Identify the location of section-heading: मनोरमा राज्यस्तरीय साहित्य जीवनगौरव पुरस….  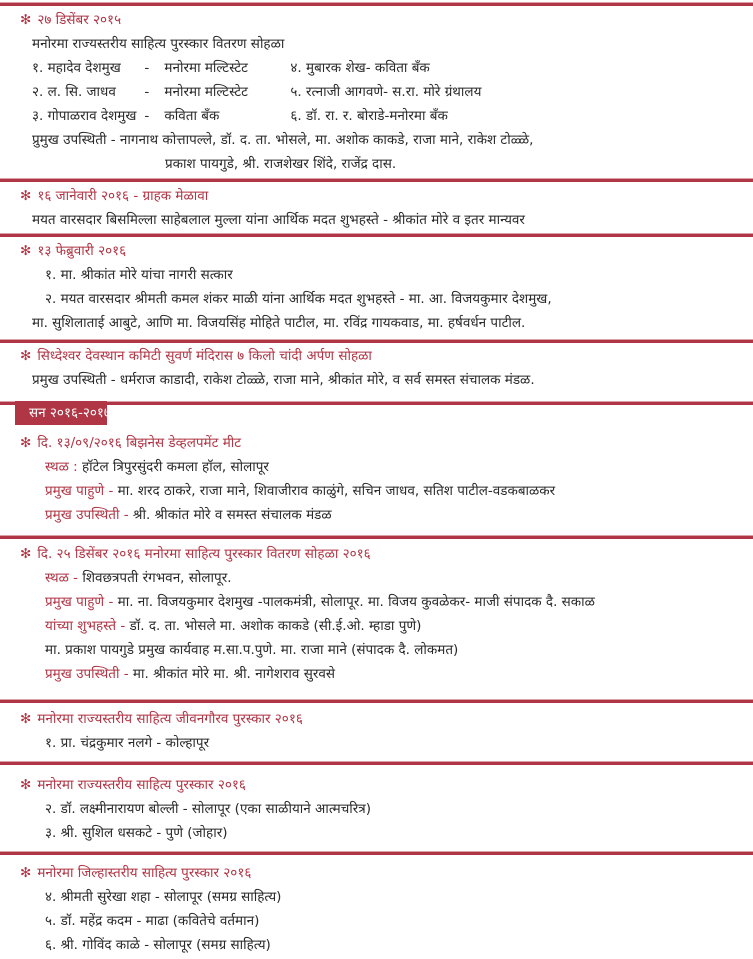
(170, 719).